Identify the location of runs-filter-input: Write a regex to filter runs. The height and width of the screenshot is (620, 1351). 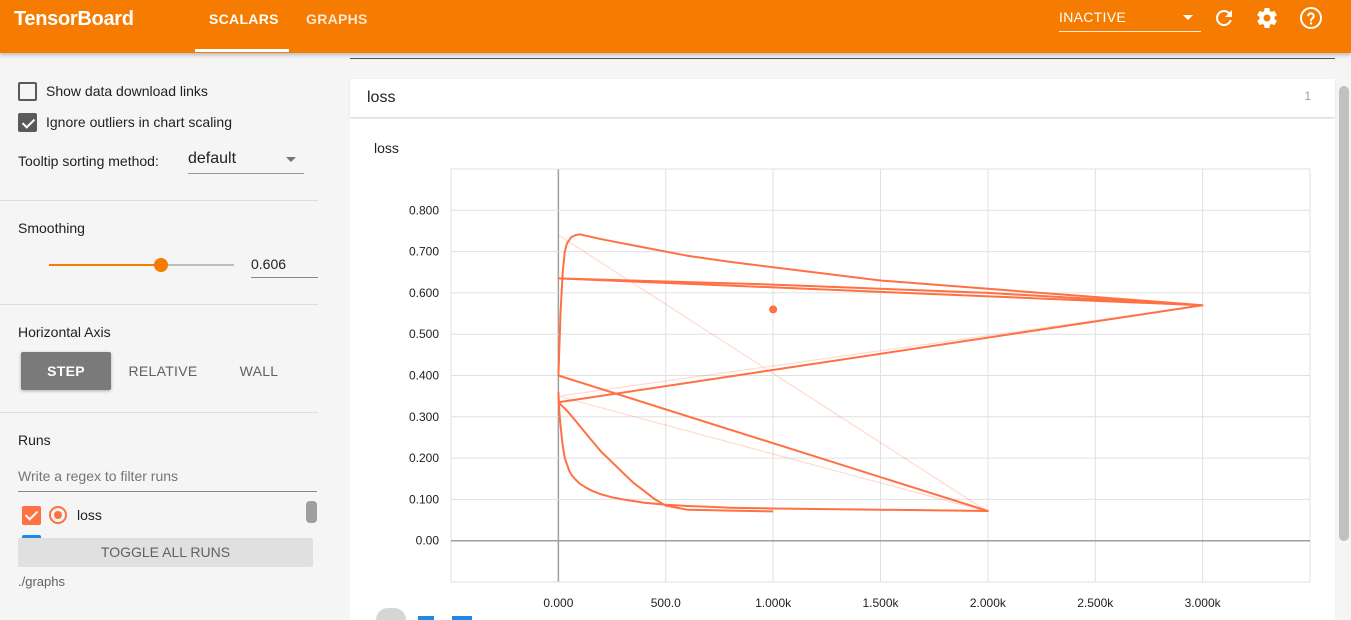
(167, 478).